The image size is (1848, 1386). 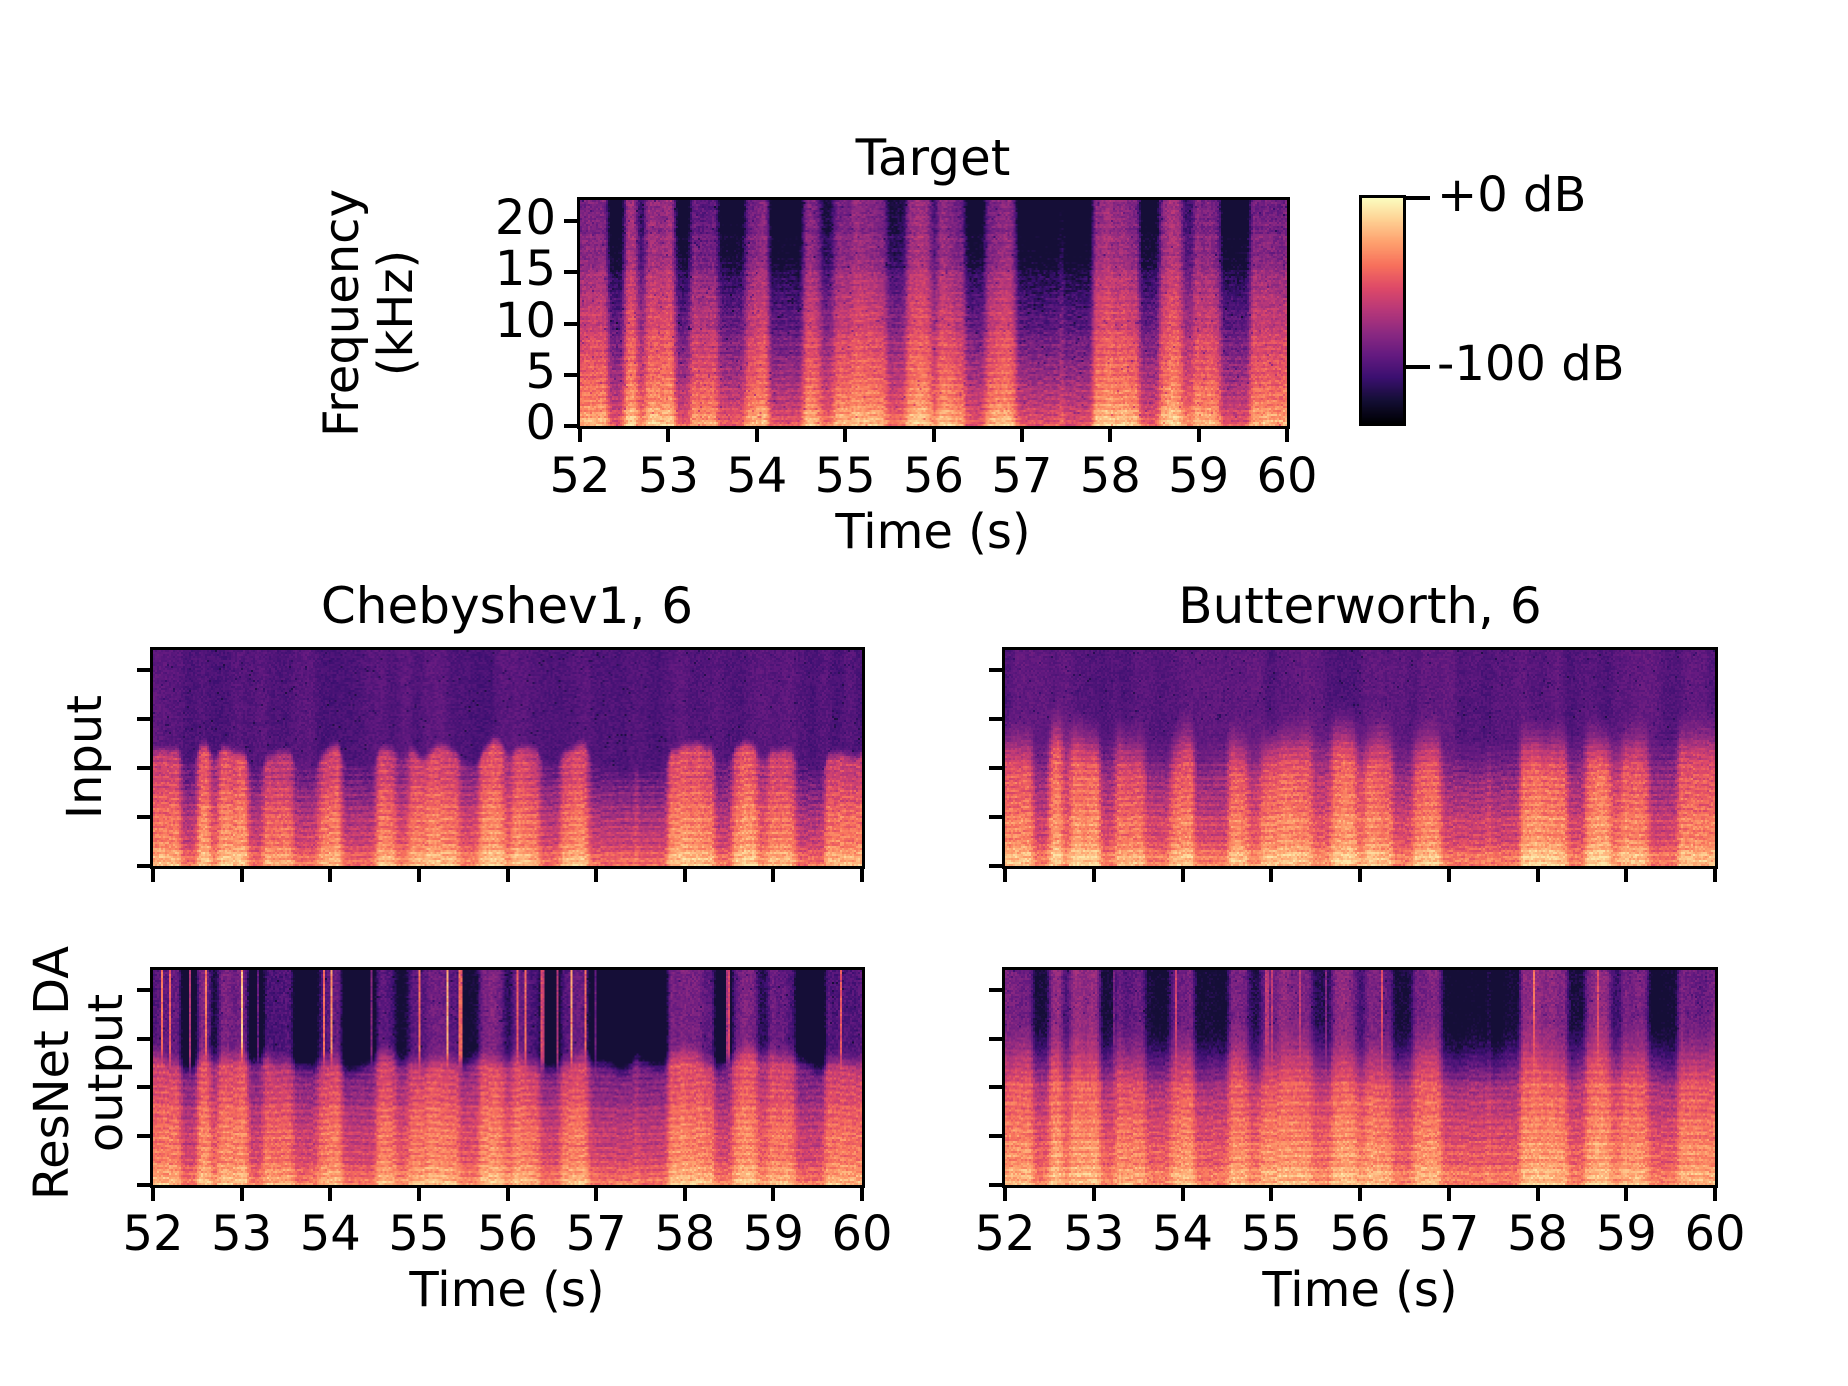 I want to click on colorbar-gradient, so click(x=1382, y=310).